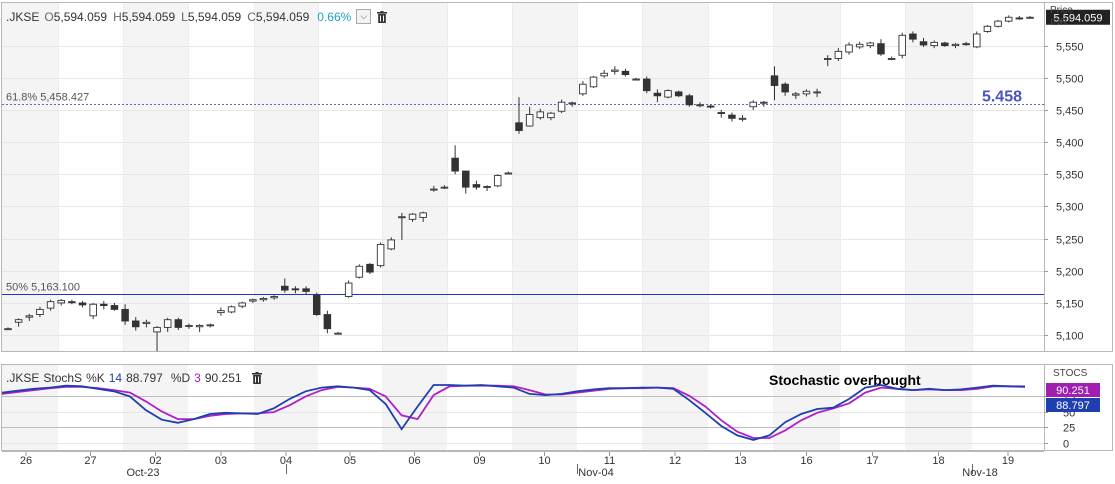  Describe the element at coordinates (1078, 18) in the screenshot. I see `last-price-text: 5,594.059` at that location.